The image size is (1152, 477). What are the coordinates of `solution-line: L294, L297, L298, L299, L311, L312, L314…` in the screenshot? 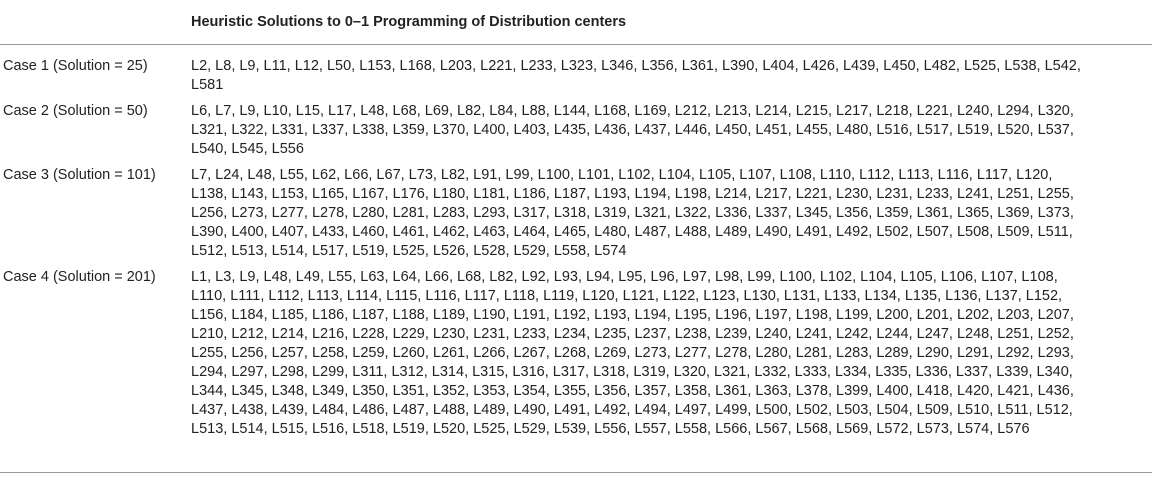 It's located at (632, 372).